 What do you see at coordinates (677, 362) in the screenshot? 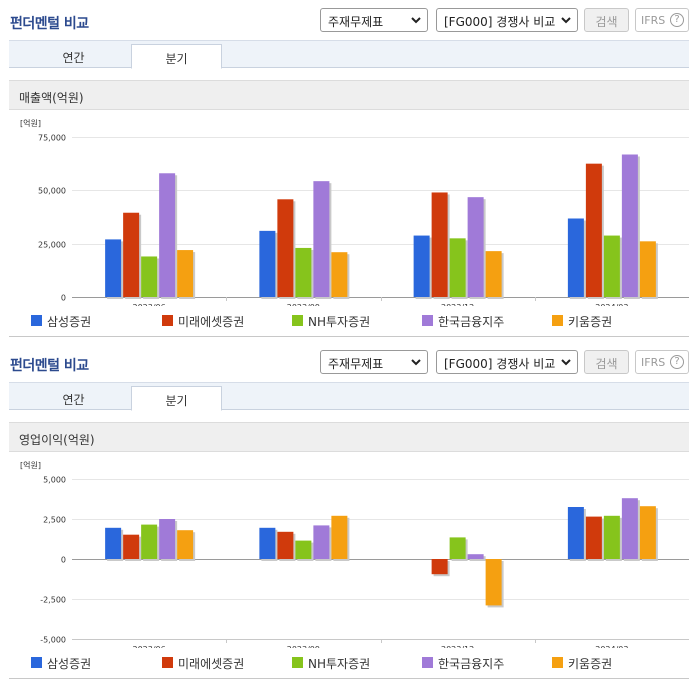
I see `question-icon: ?` at bounding box center [677, 362].